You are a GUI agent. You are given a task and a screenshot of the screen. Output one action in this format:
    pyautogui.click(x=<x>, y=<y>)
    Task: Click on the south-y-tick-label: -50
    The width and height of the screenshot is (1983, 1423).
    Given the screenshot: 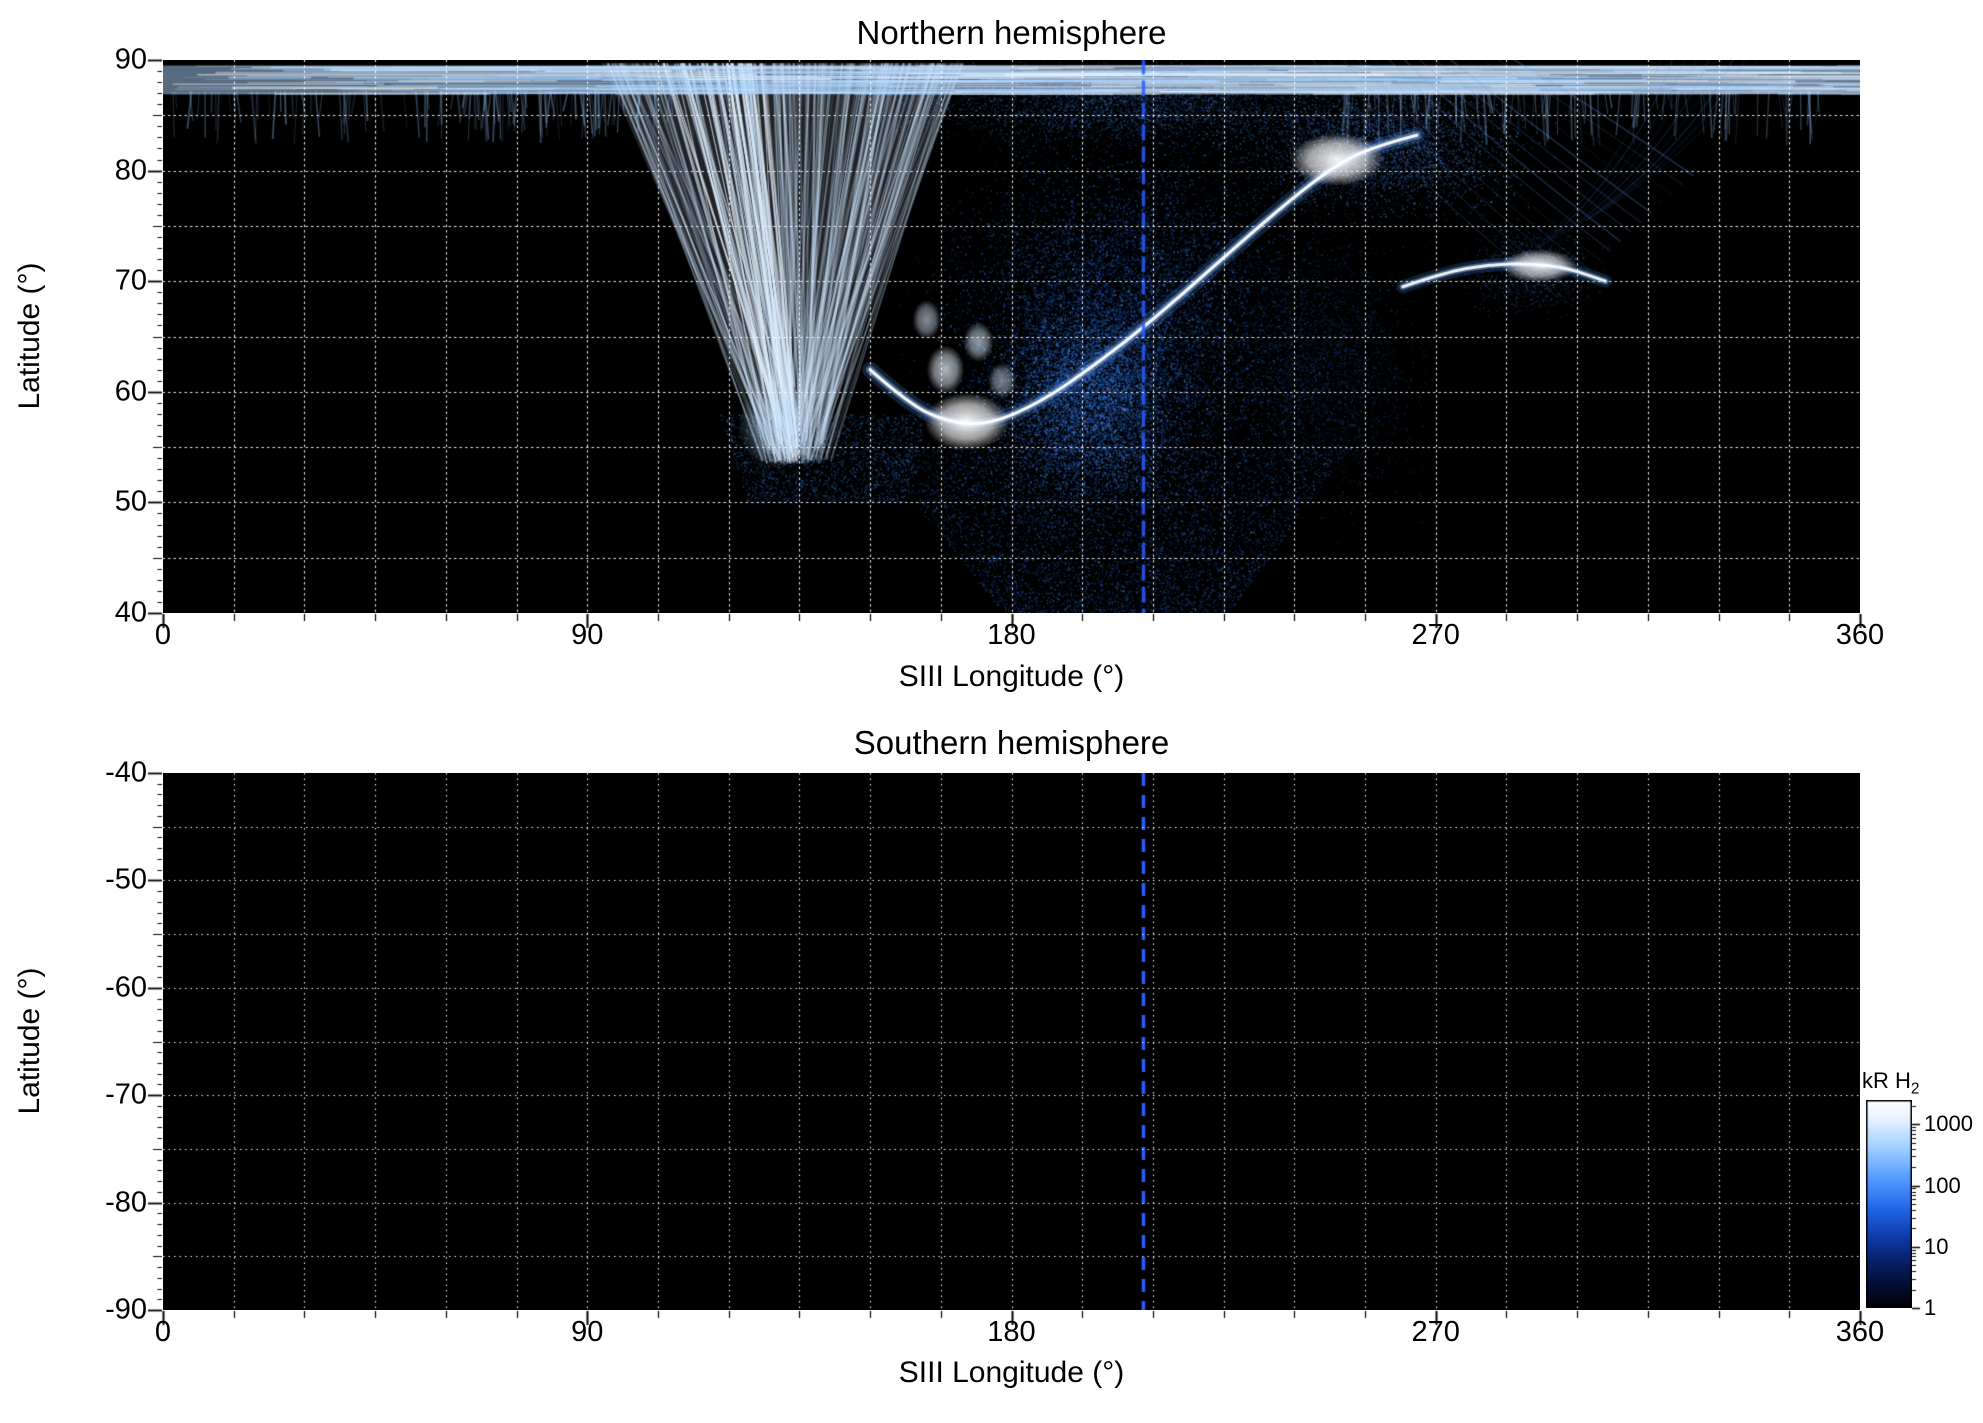 What is the action you would take?
    pyautogui.click(x=126, y=879)
    